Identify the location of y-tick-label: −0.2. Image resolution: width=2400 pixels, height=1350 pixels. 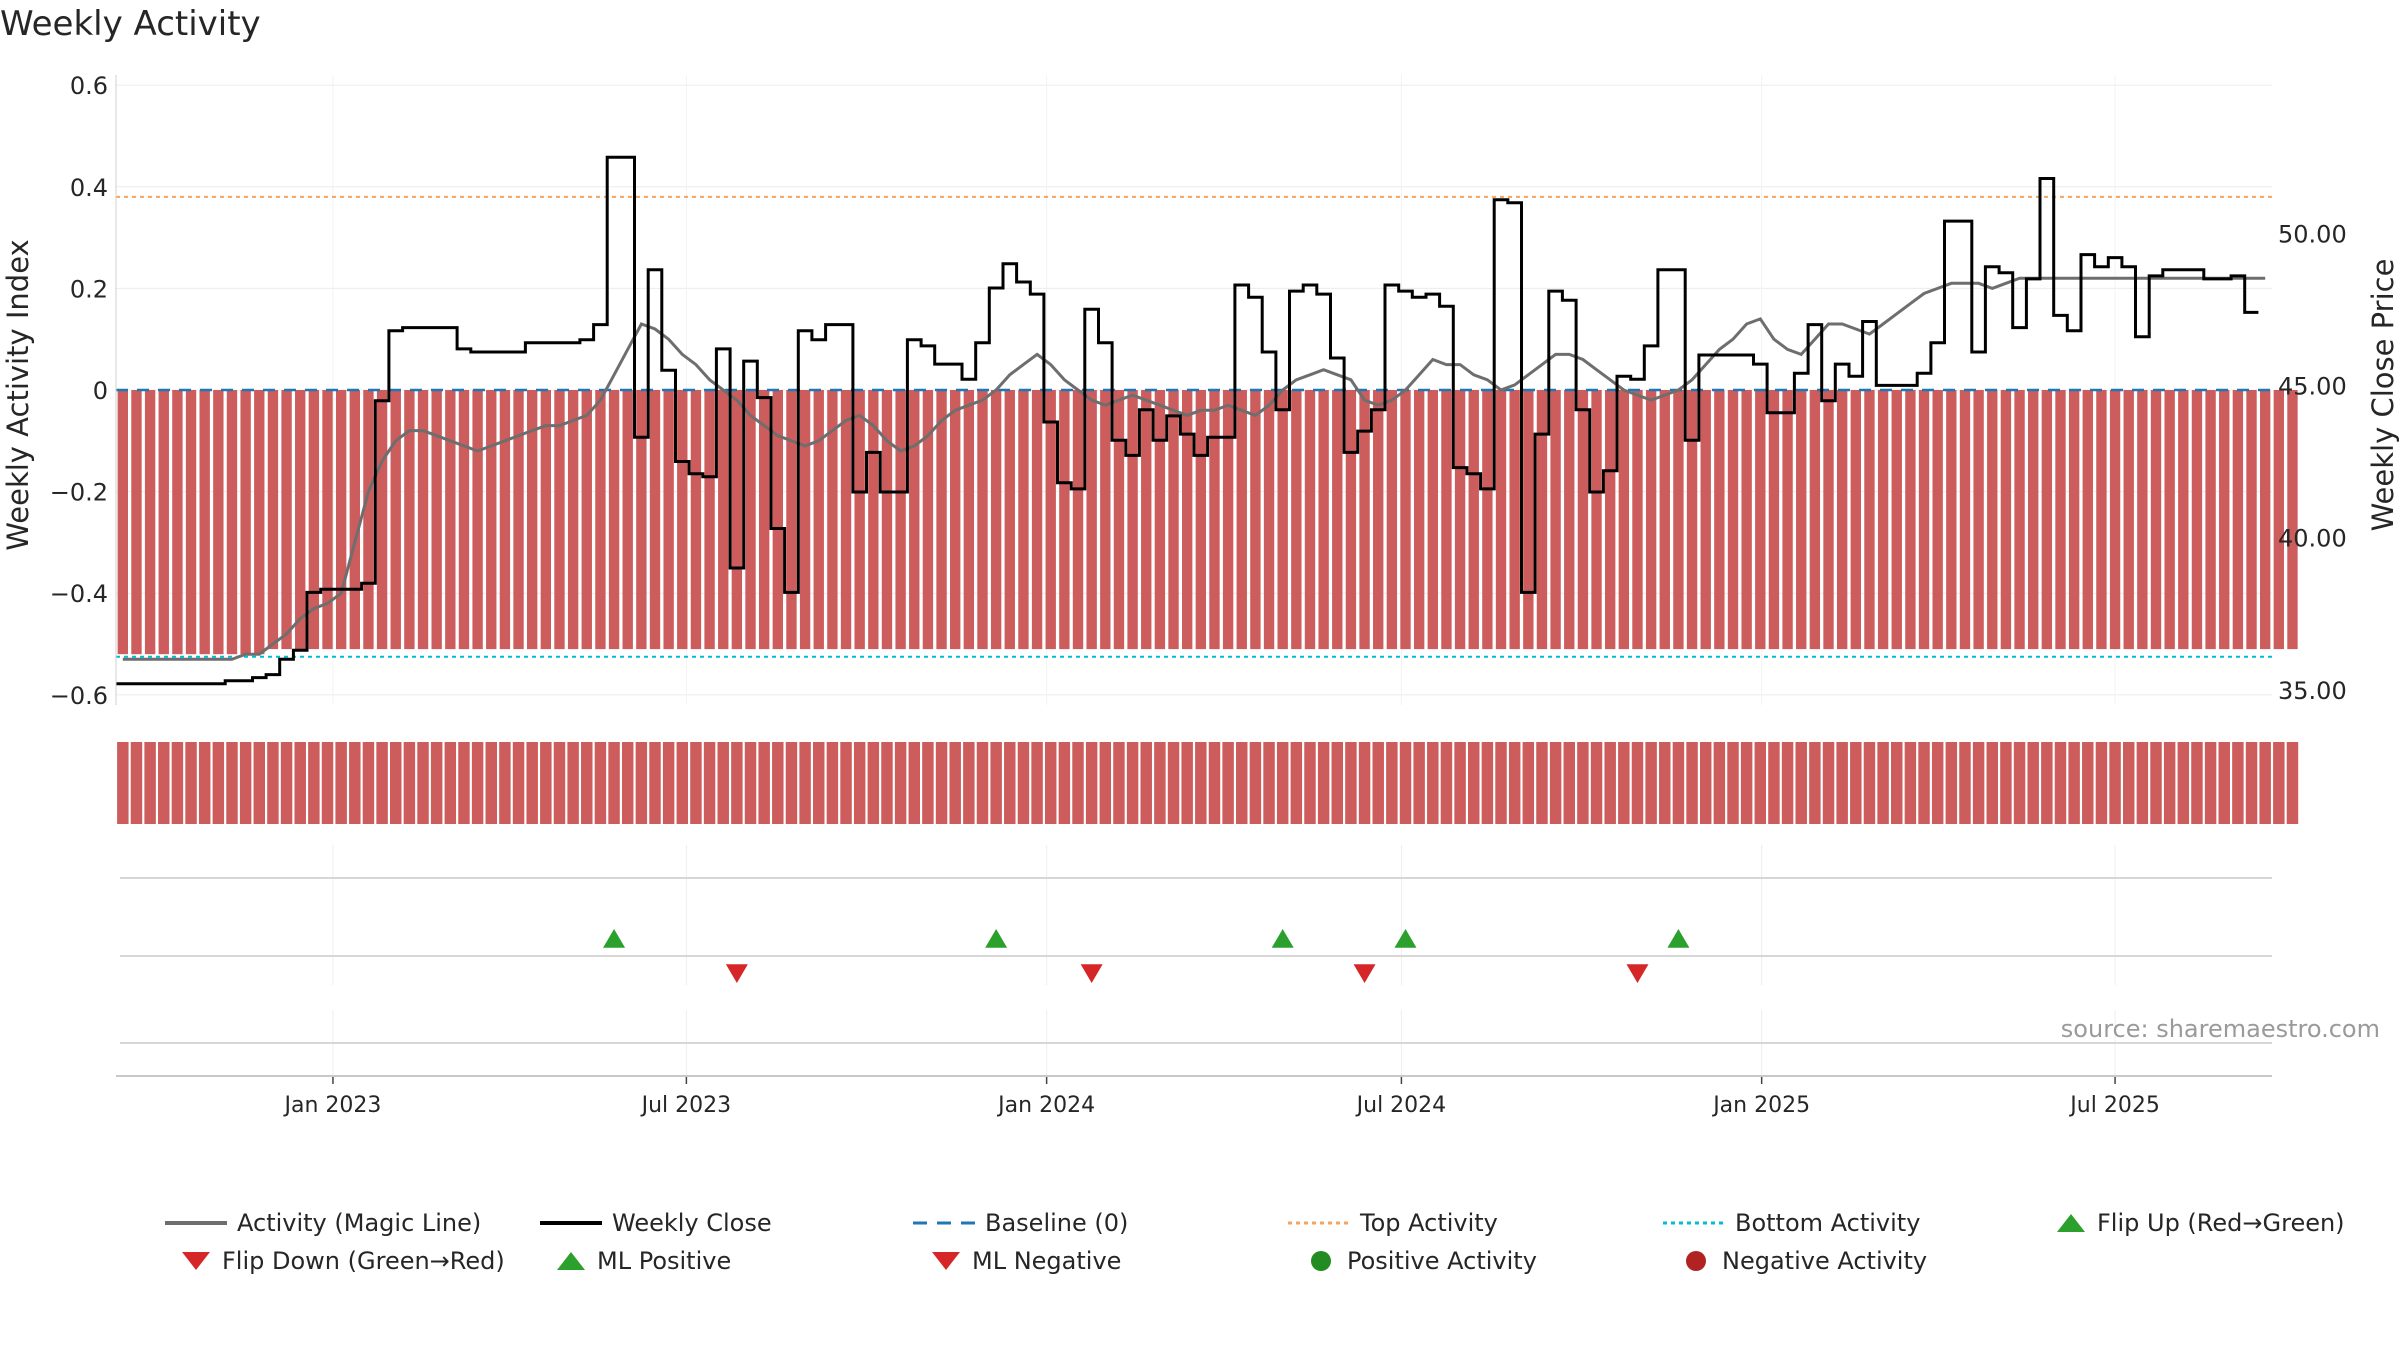
(79, 493).